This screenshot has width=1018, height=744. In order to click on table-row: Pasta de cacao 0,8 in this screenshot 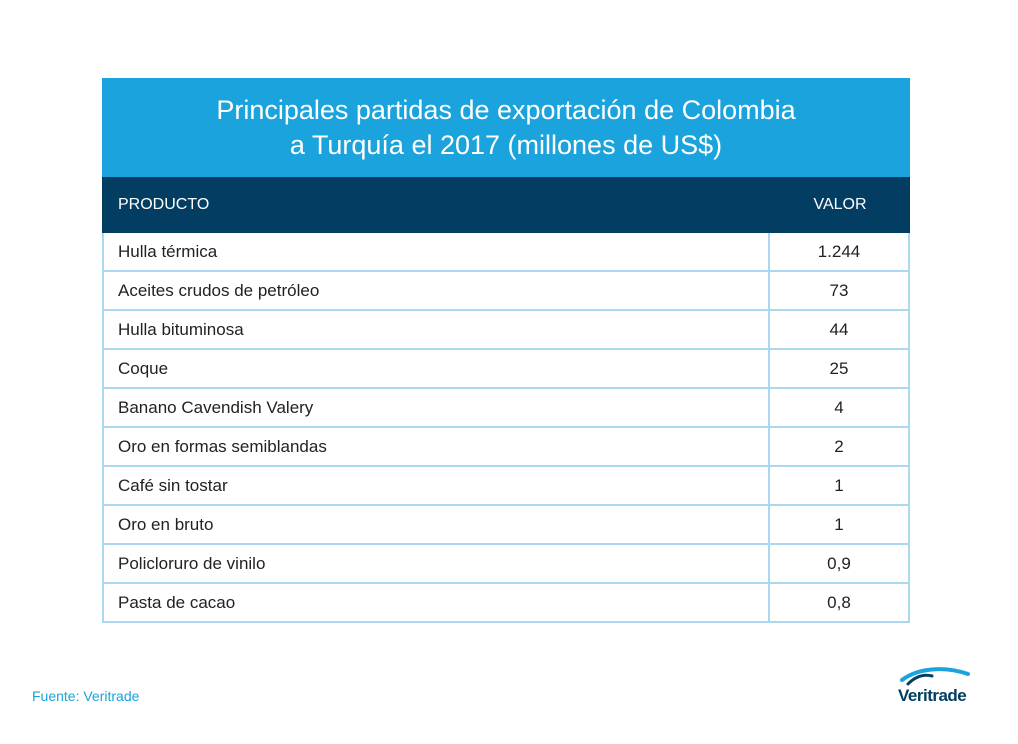, I will do `click(506, 603)`.